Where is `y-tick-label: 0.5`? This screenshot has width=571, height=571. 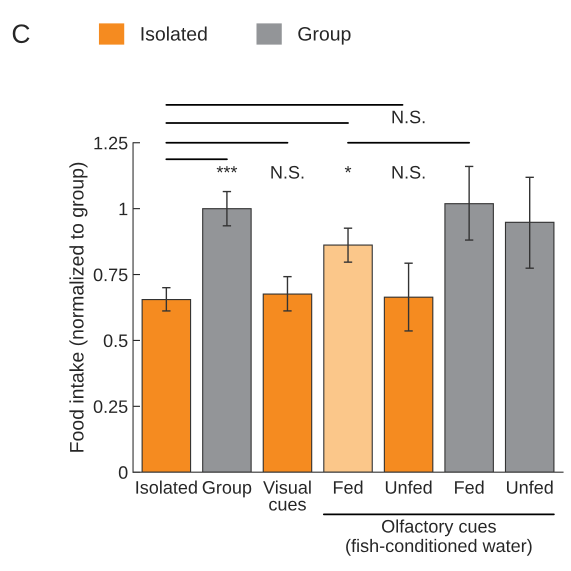
y-tick-label: 0.5 is located at coordinates (116, 341).